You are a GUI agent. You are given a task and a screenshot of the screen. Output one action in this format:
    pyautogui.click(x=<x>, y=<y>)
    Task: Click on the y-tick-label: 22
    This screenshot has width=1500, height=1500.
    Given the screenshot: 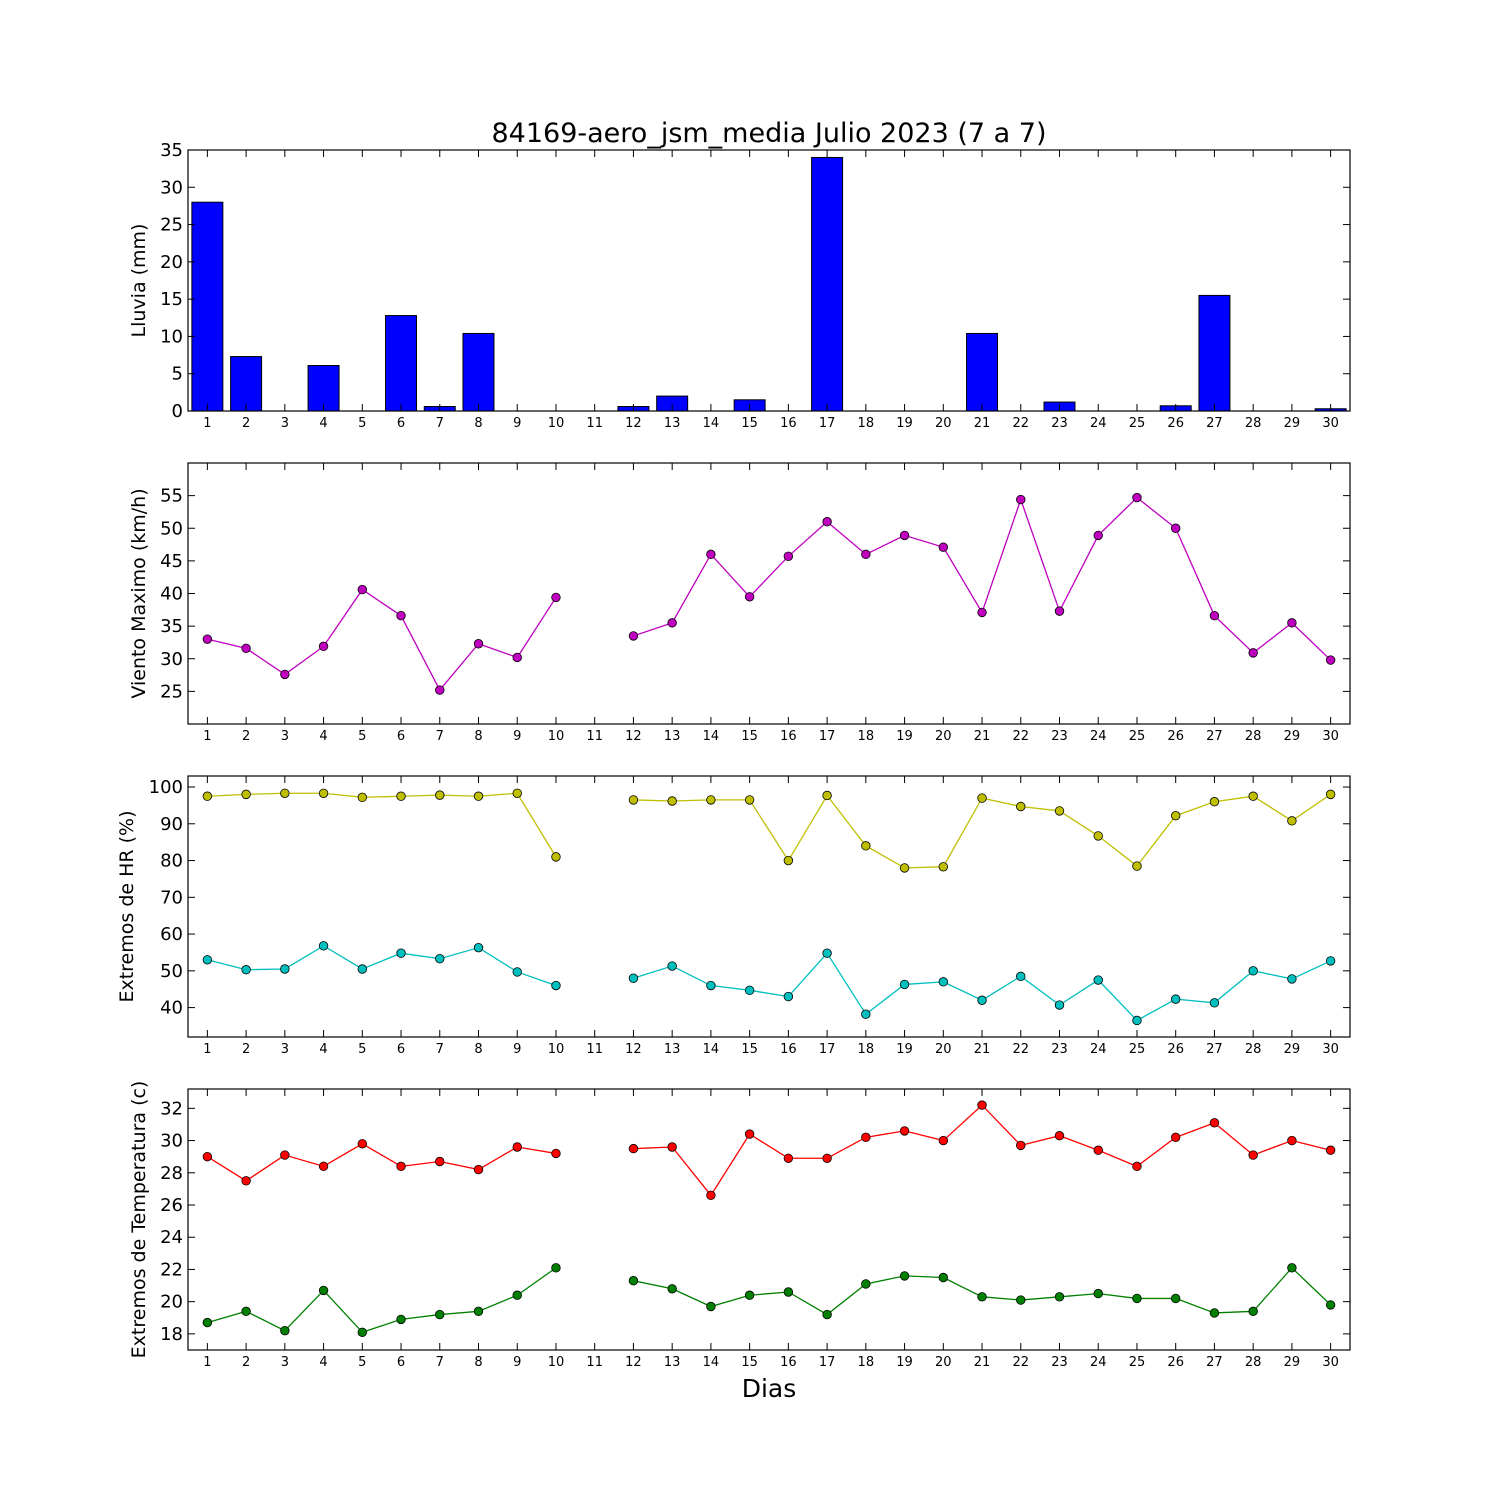 What is the action you would take?
    pyautogui.click(x=171, y=1269)
    